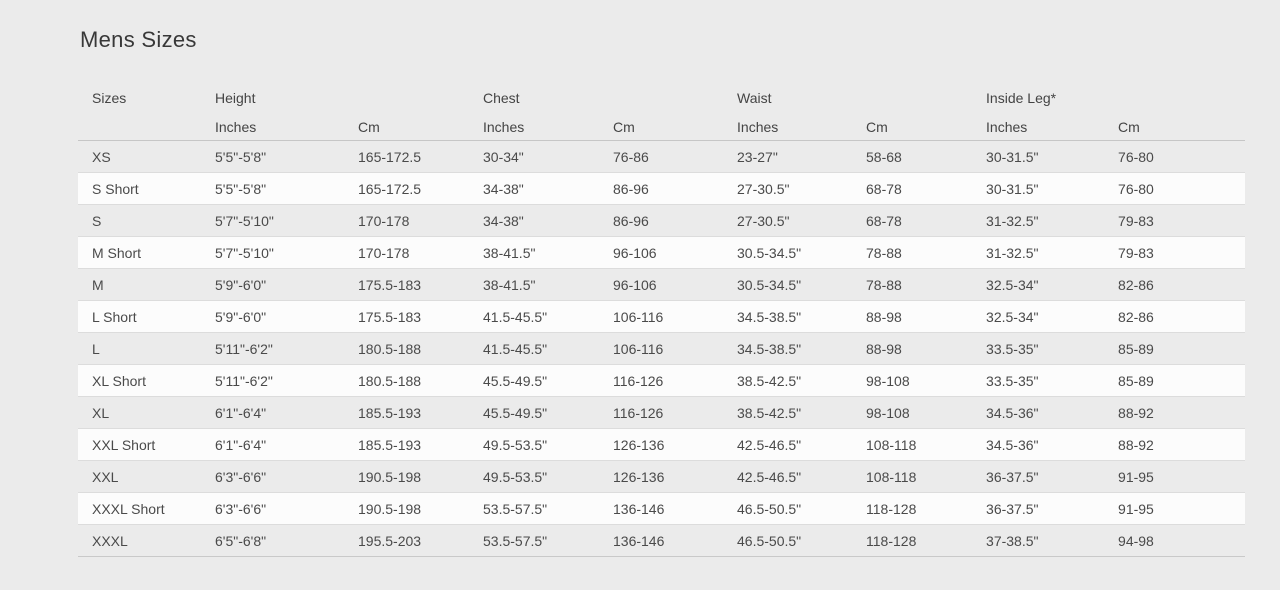  Describe the element at coordinates (1136, 284) in the screenshot. I see `cell-insideleg-cm: 82-86` at that location.